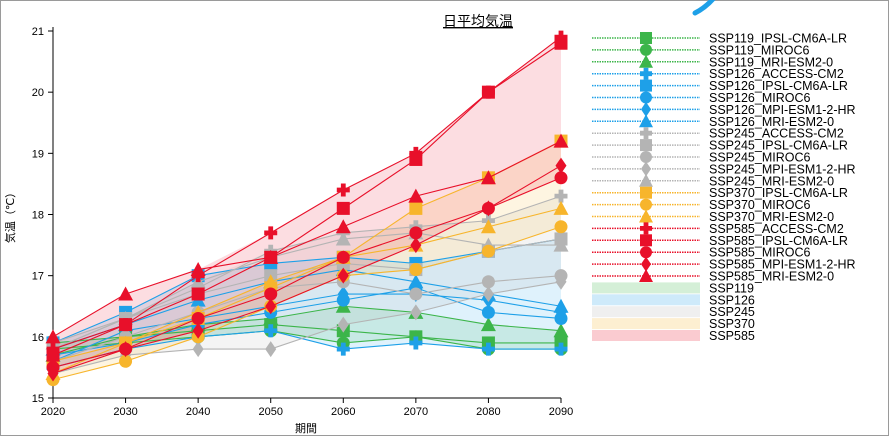 The height and width of the screenshot is (441, 889). I want to click on x-tick-label: 2040, so click(198, 412).